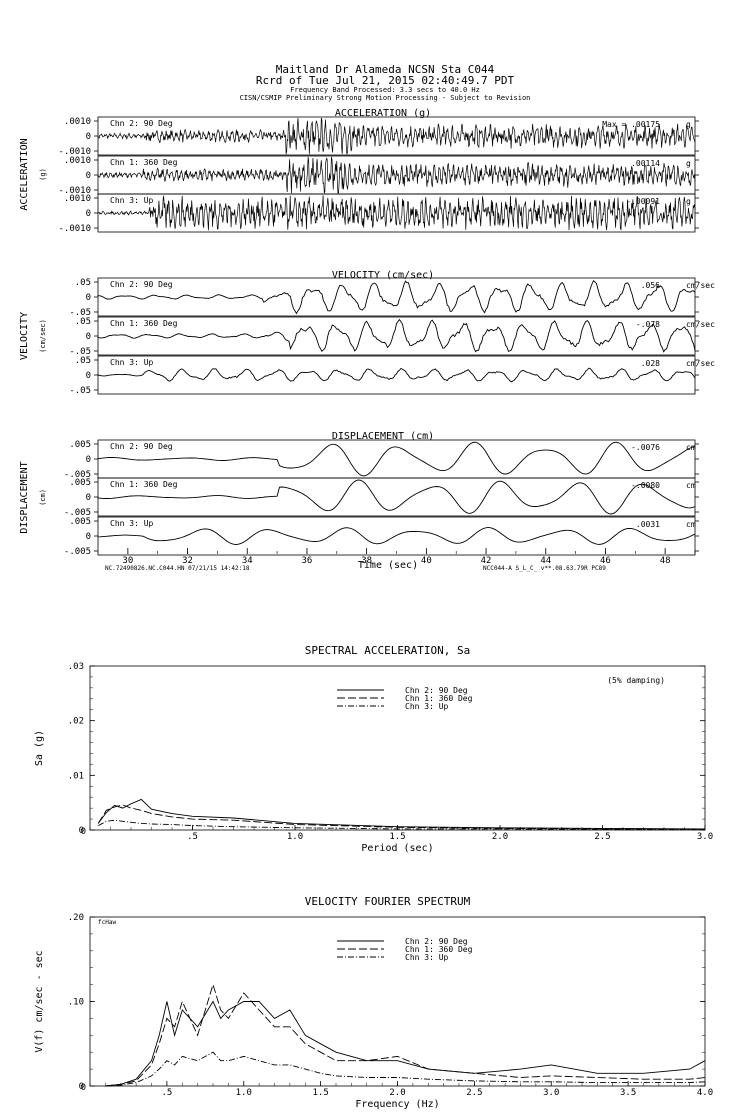 The image size is (739, 1115). Describe the element at coordinates (388, 565) in the screenshot. I see `time-axis-label: Time (sec)` at that location.